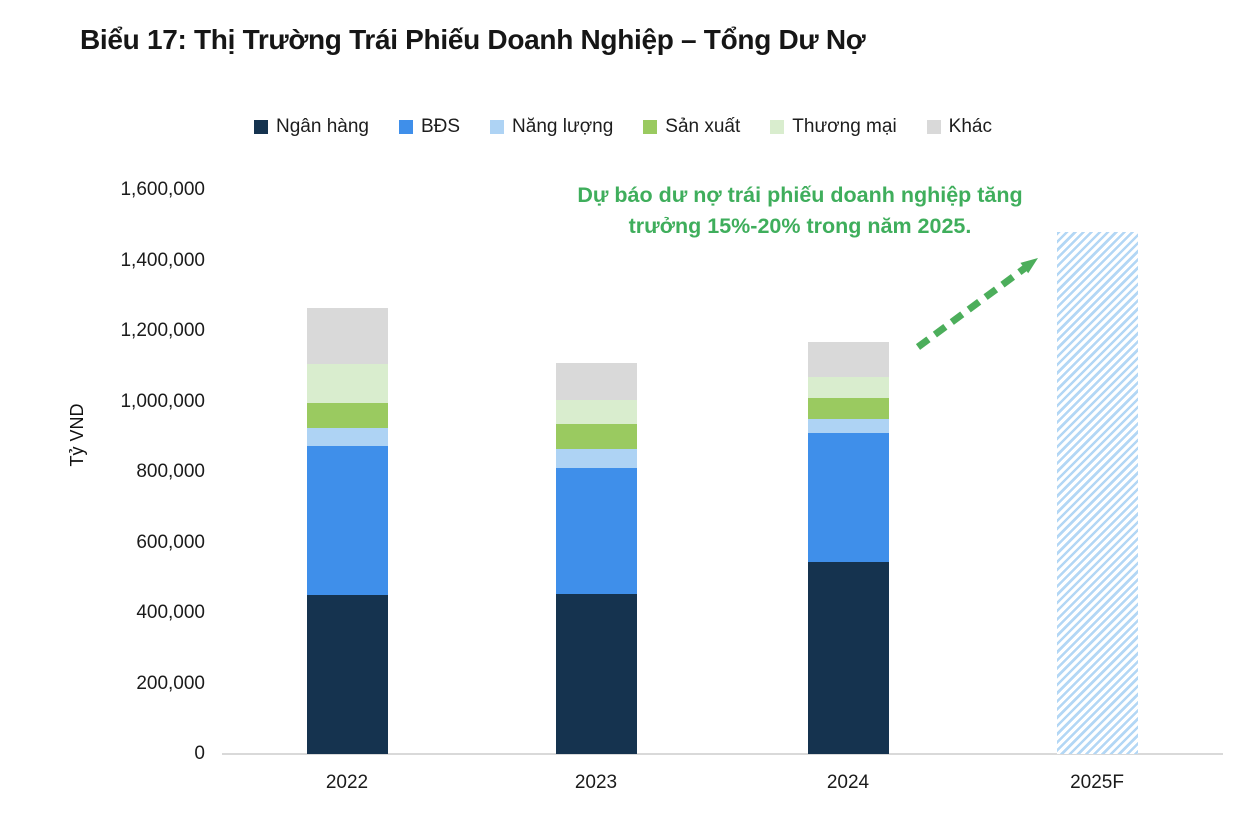  I want to click on x-tick-label: 2025F, so click(1097, 782).